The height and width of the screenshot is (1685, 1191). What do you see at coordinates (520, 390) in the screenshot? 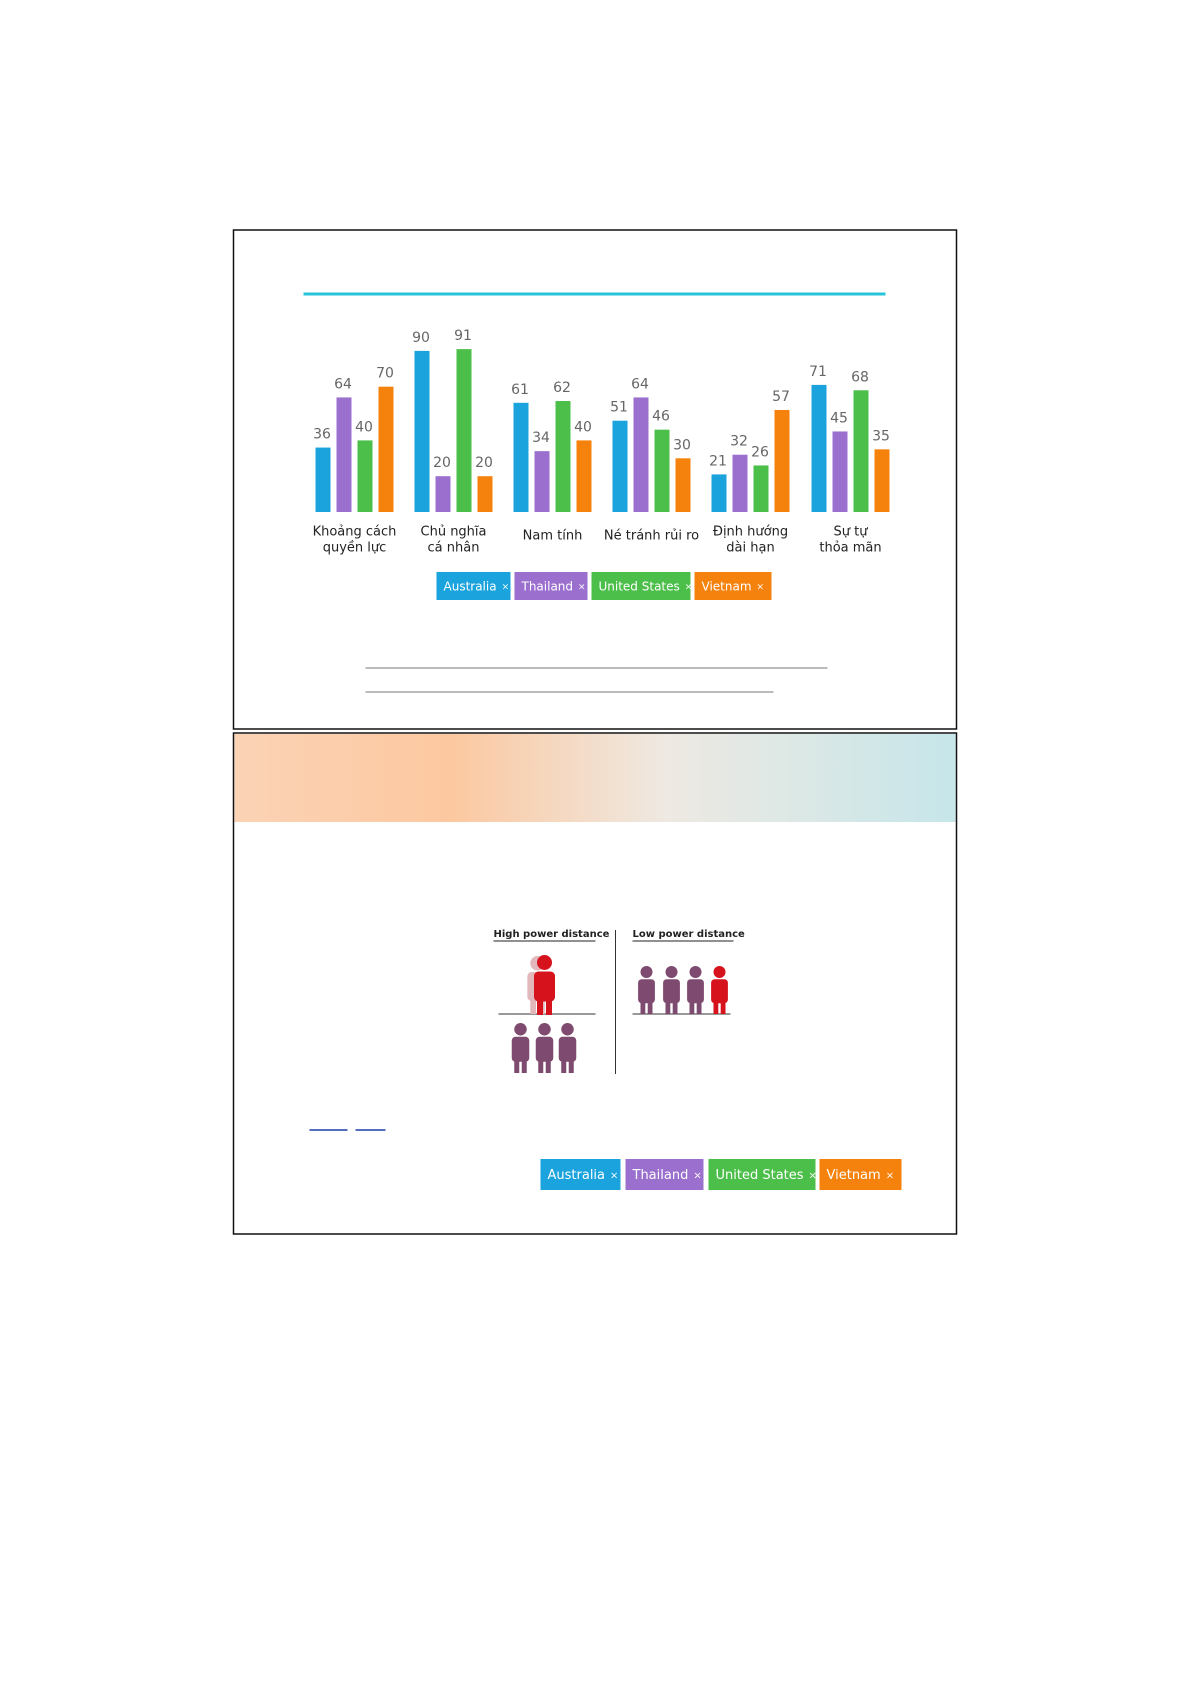
I see `data-label: 61` at bounding box center [520, 390].